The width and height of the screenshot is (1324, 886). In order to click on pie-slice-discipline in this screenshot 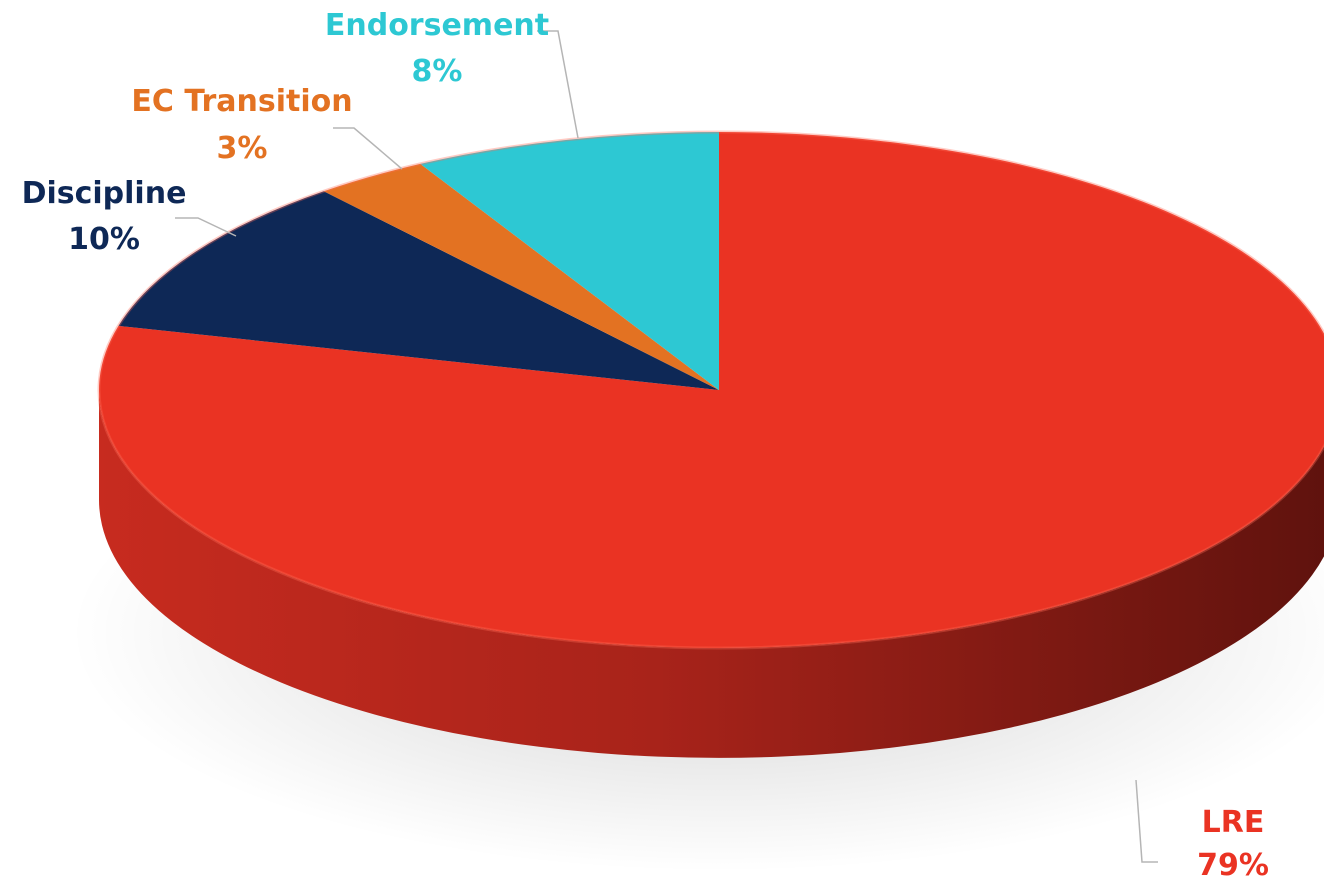, I will do `click(418, 290)`.